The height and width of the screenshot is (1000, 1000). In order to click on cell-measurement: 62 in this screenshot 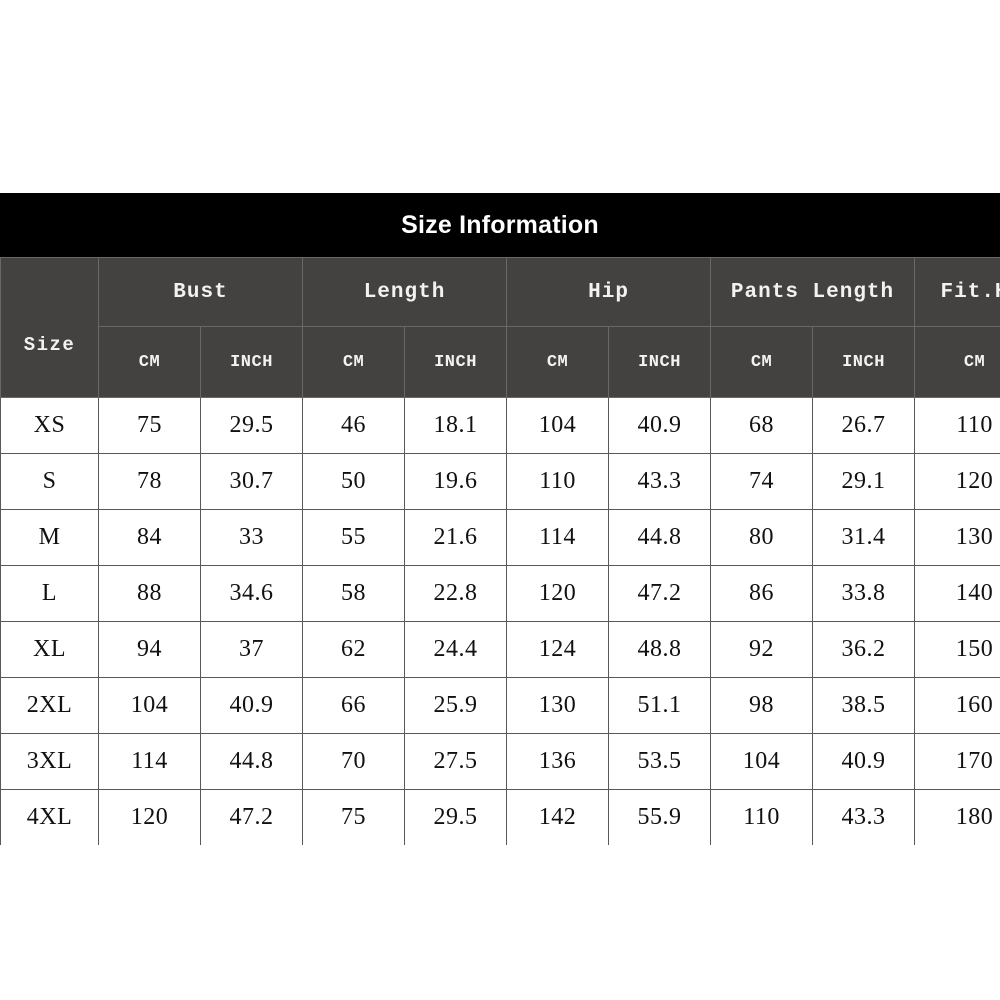, I will do `click(354, 649)`.